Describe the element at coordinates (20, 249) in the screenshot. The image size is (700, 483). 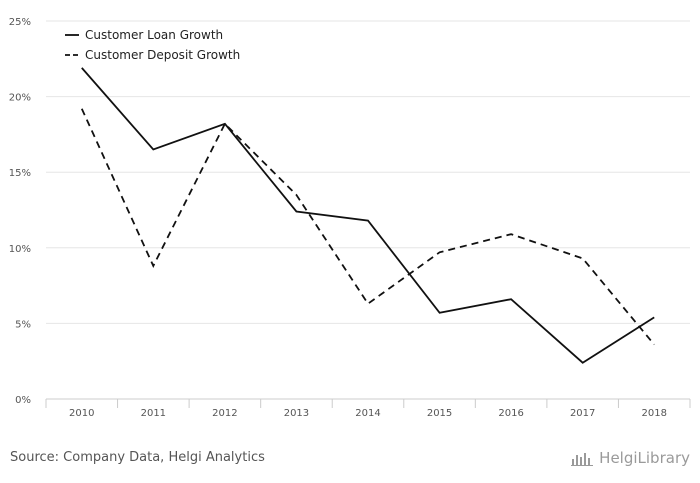
I see `y-tick-label: 10%` at that location.